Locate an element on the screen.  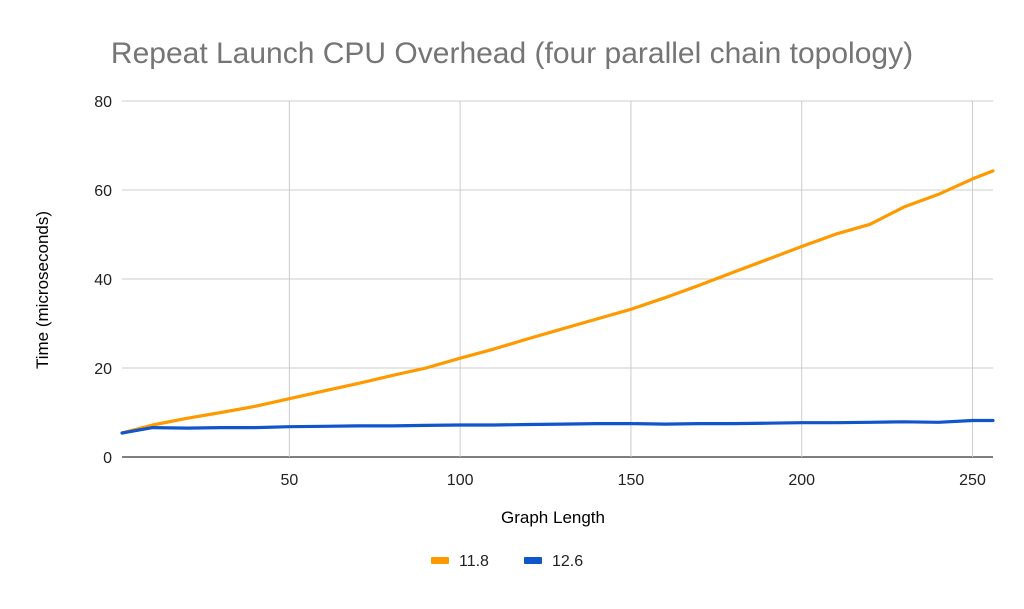
y-axis-ticks: 0 20 40 60 80 is located at coordinates (103, 280).